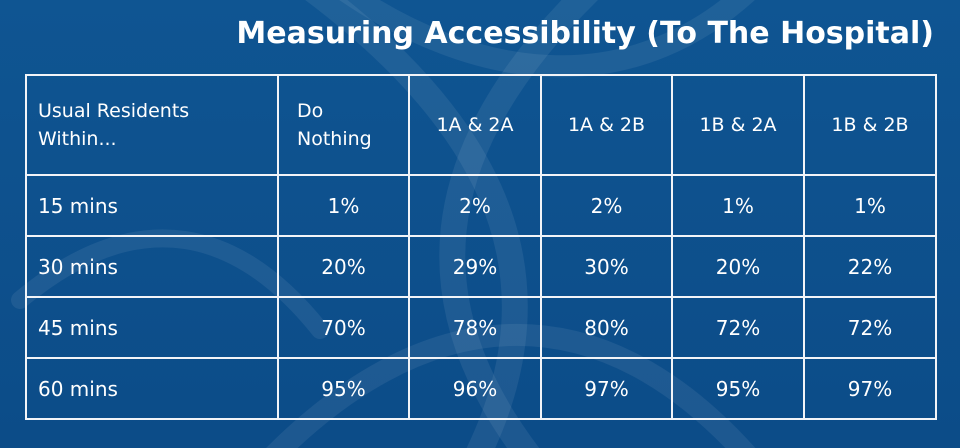 This screenshot has height=448, width=960. Describe the element at coordinates (334, 139) in the screenshot. I see `column-header-do-nothing-line-2: Nothing` at that location.